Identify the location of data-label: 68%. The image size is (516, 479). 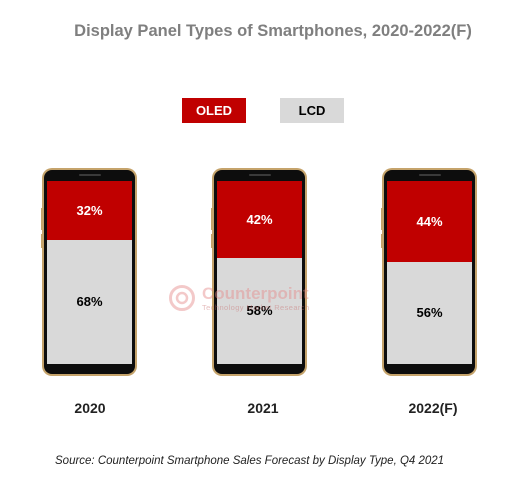
(89, 302).